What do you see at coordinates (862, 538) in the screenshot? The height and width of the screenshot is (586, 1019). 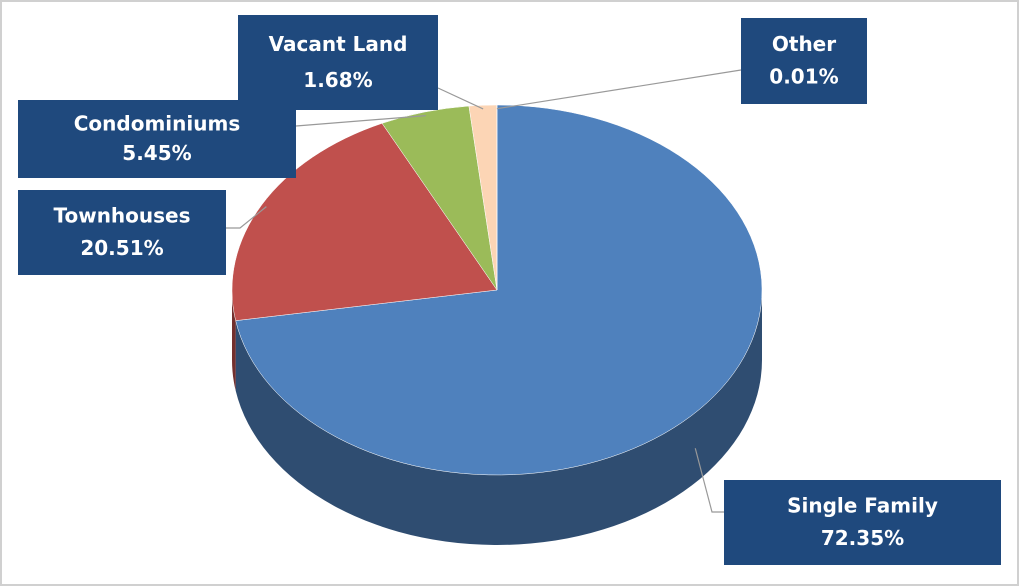 I see `label-value: 72.35%` at bounding box center [862, 538].